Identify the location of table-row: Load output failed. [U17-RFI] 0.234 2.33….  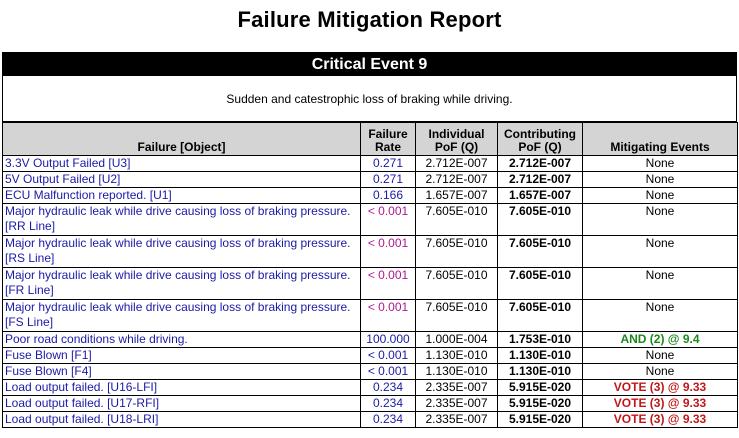
(370, 403).